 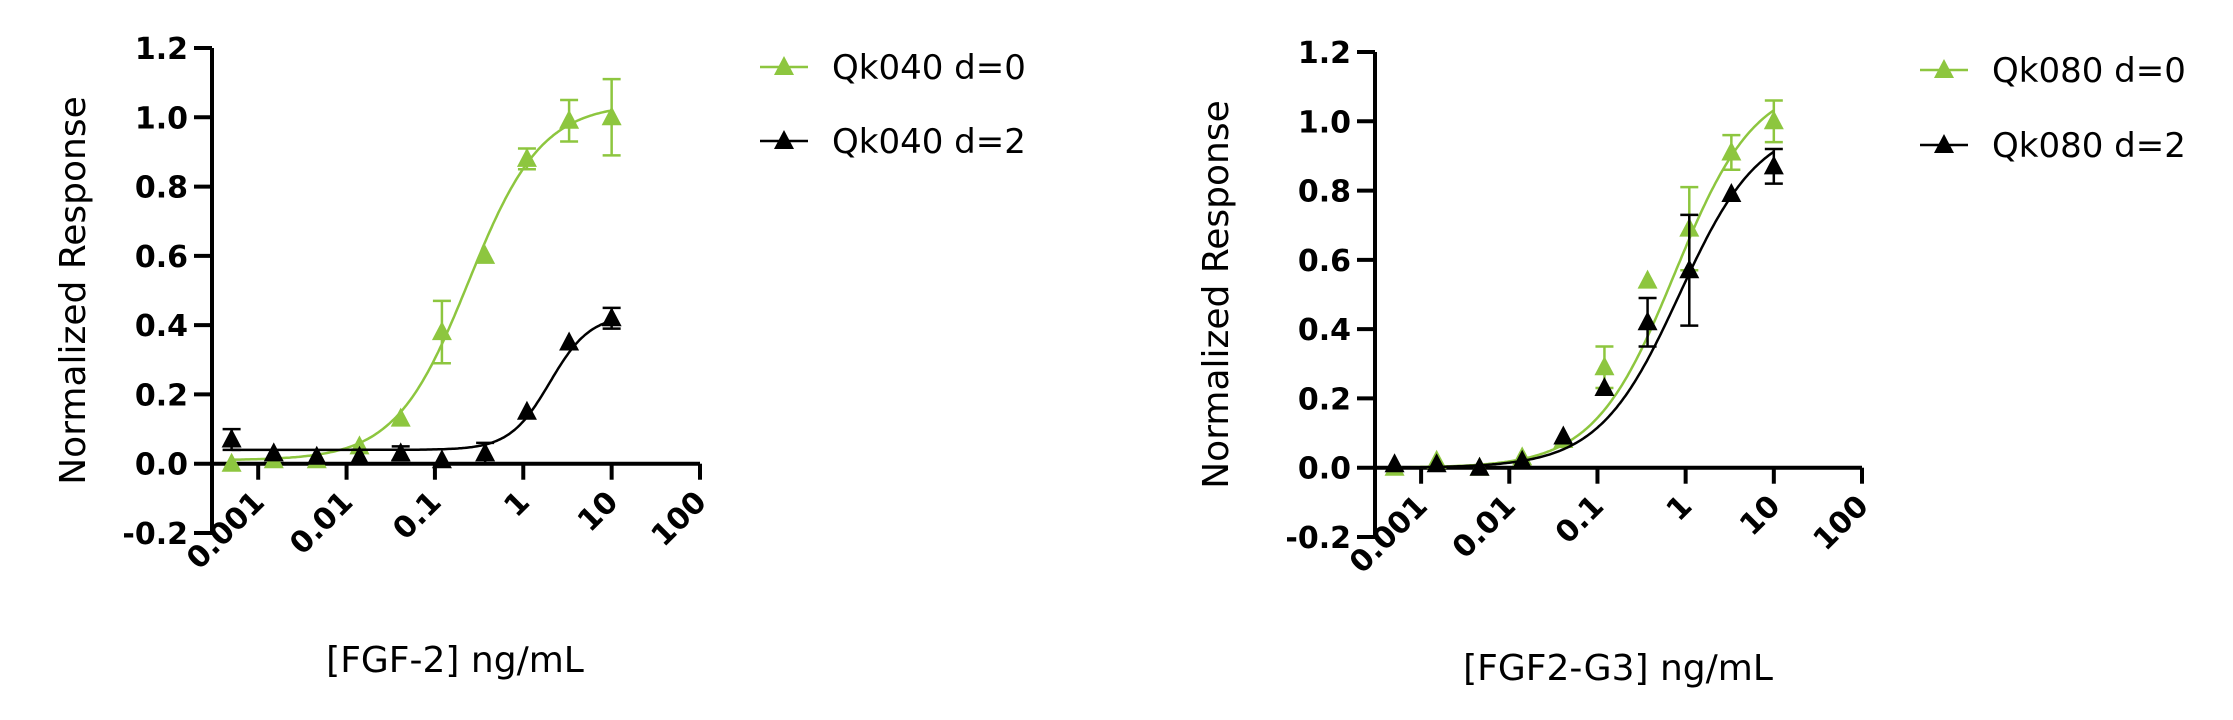 What do you see at coordinates (929, 68) in the screenshot?
I see `legend-label: Qk040 d=0` at bounding box center [929, 68].